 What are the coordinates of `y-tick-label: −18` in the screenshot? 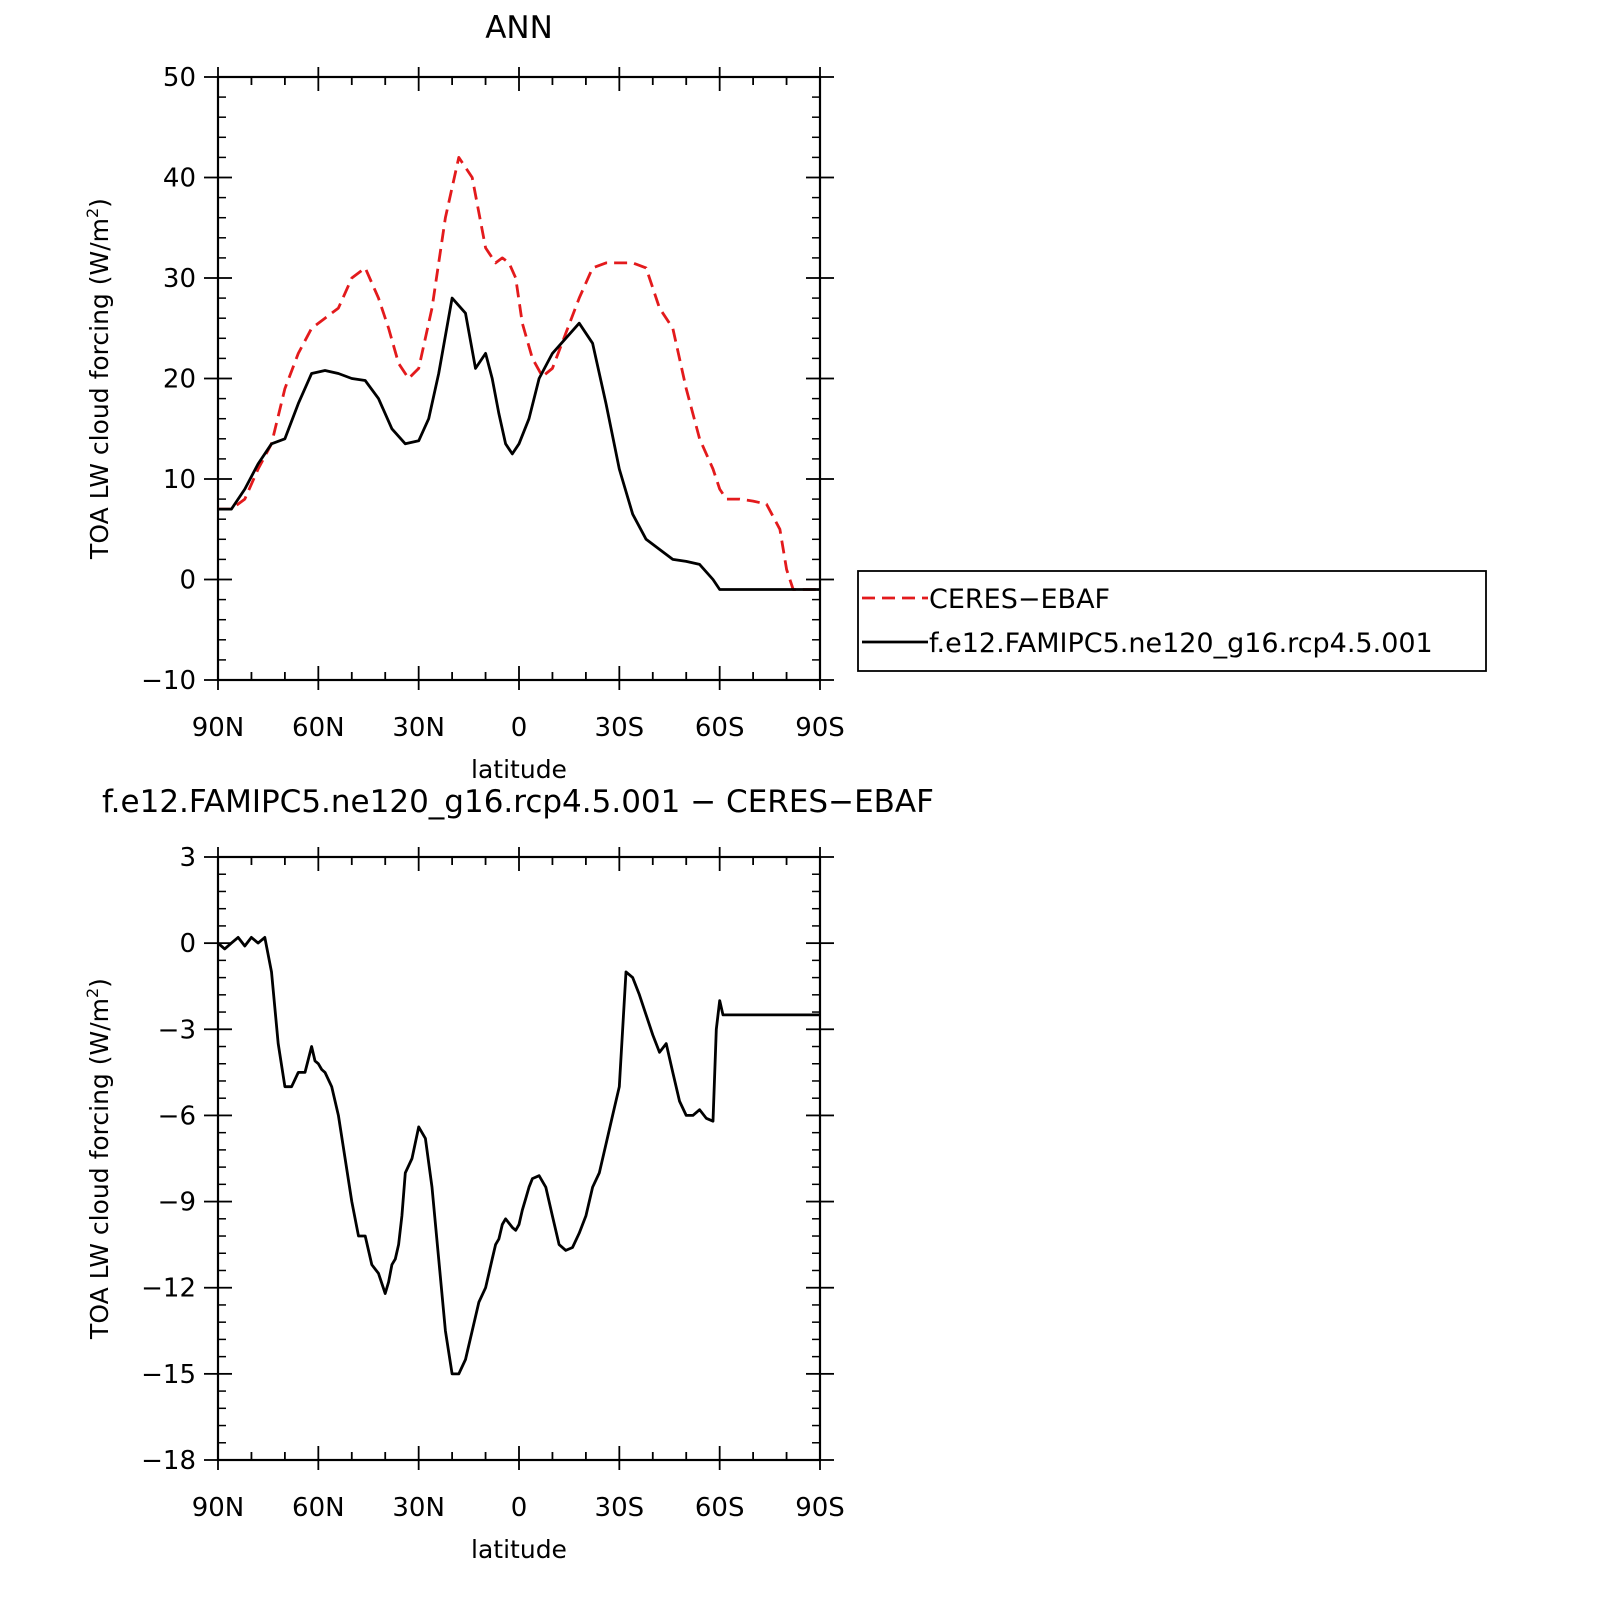 It's located at (168, 1461).